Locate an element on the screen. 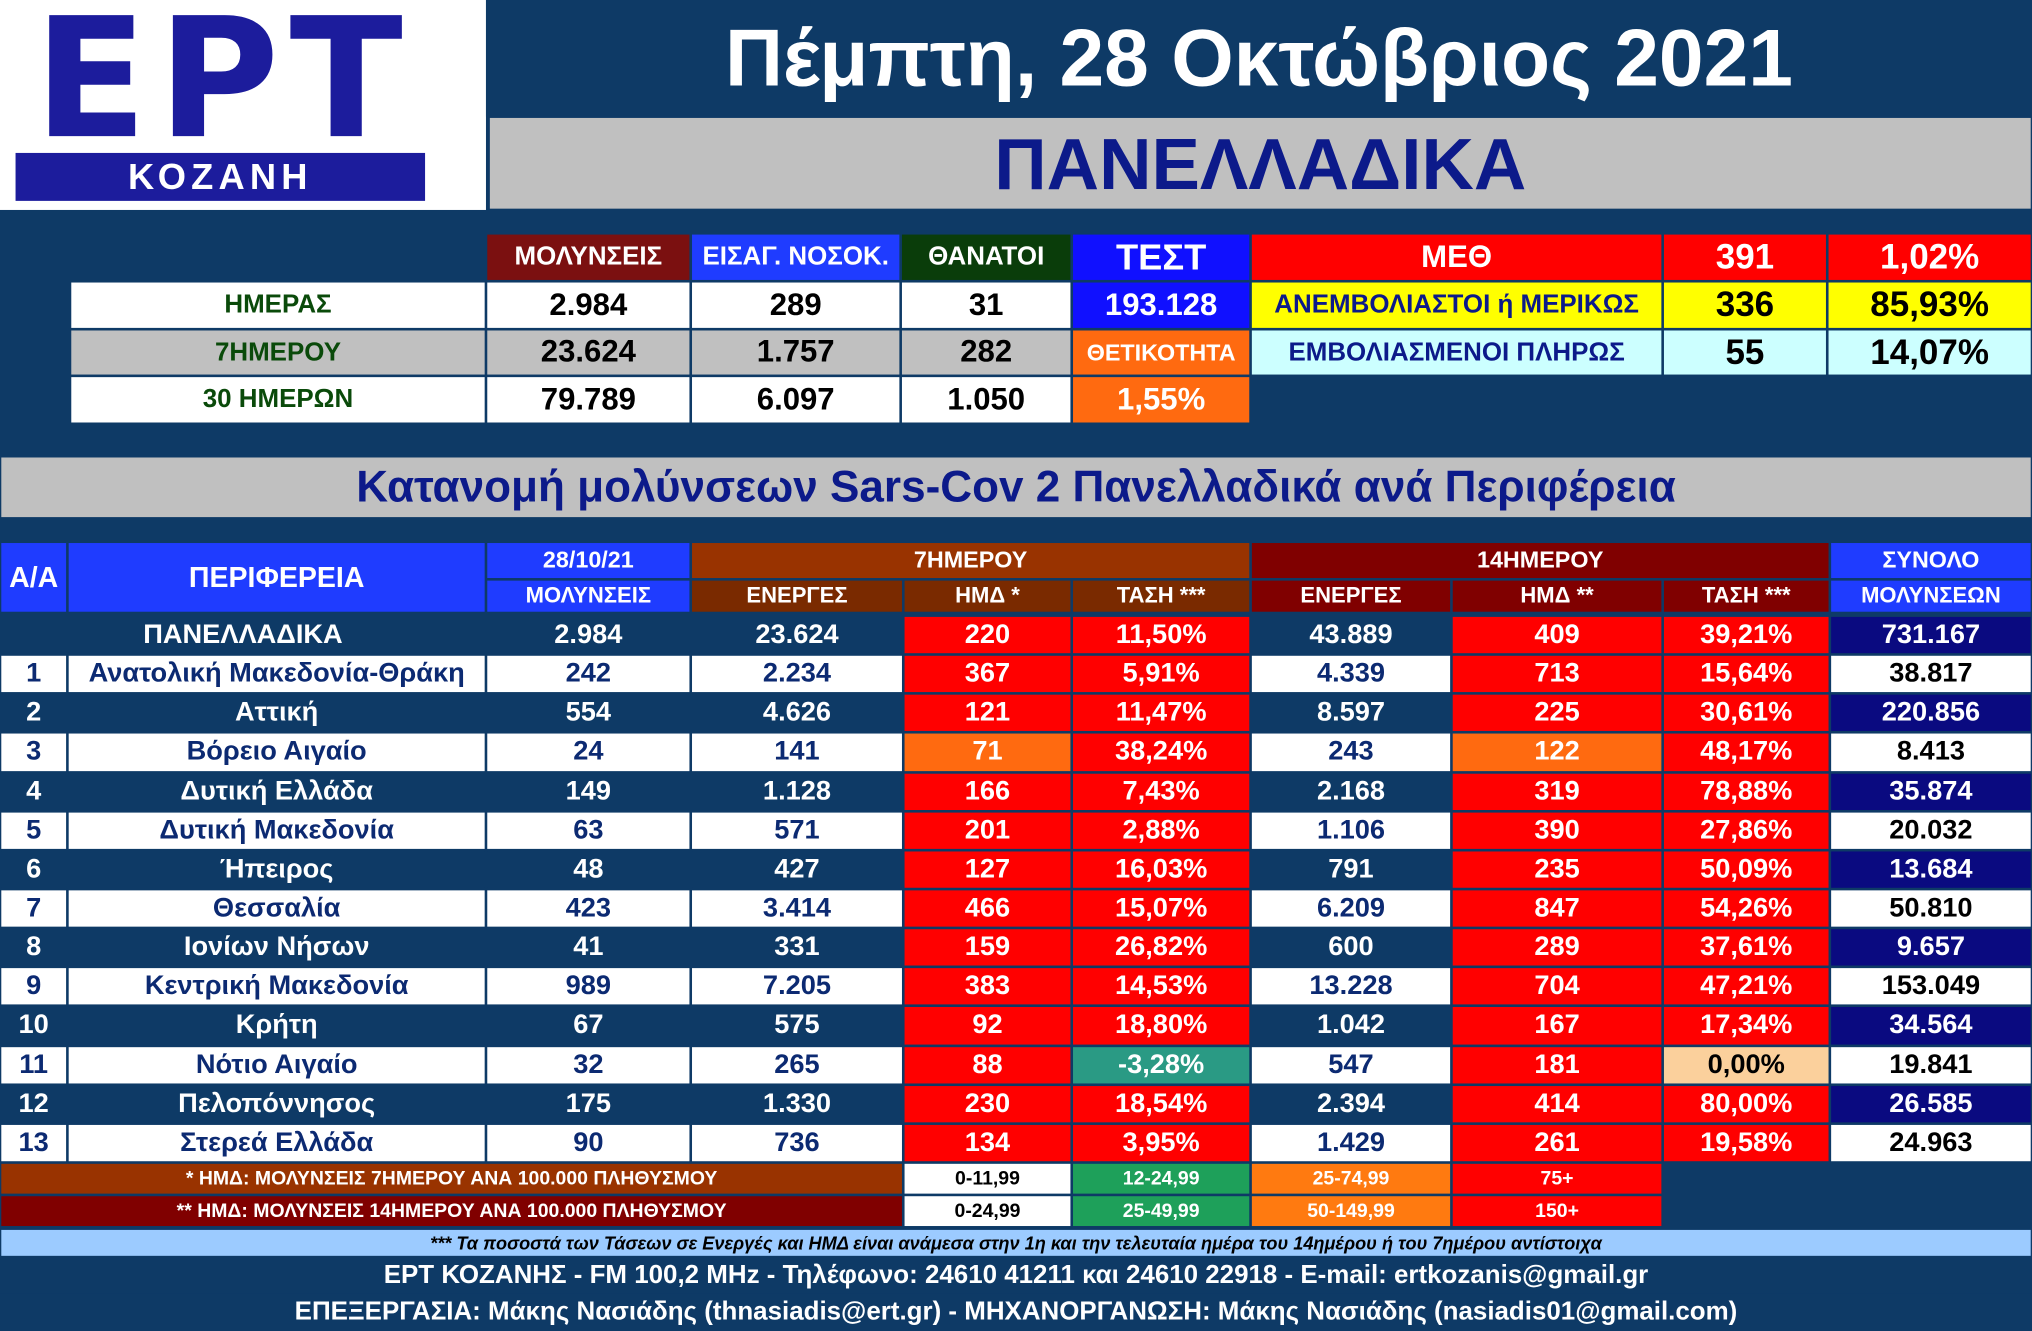  icu-cell: 55 is located at coordinates (1744, 352).